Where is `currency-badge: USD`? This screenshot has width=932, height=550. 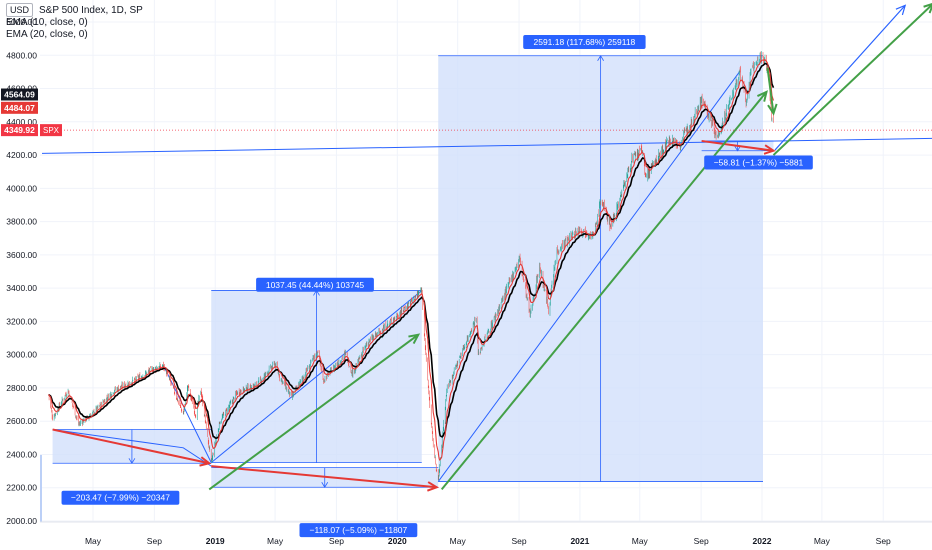
currency-badge: USD is located at coordinates (20, 10).